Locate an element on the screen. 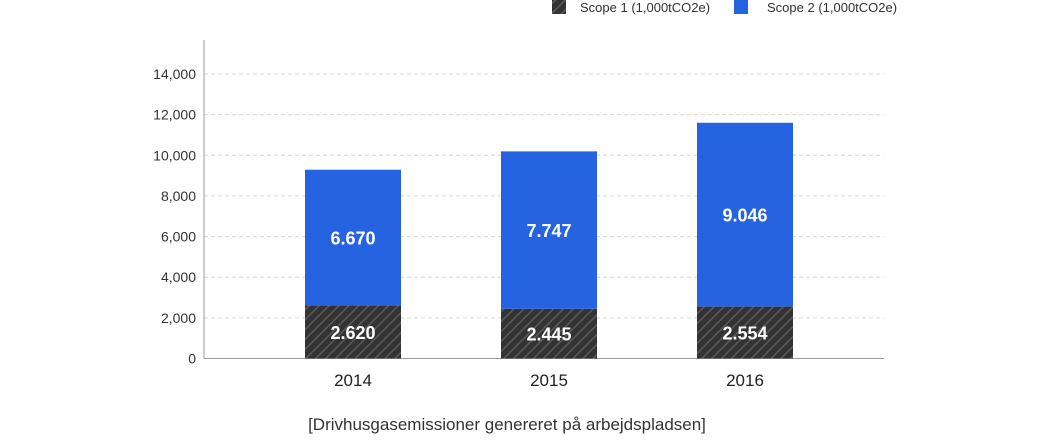  x-tick-label: 2014 is located at coordinates (353, 380).